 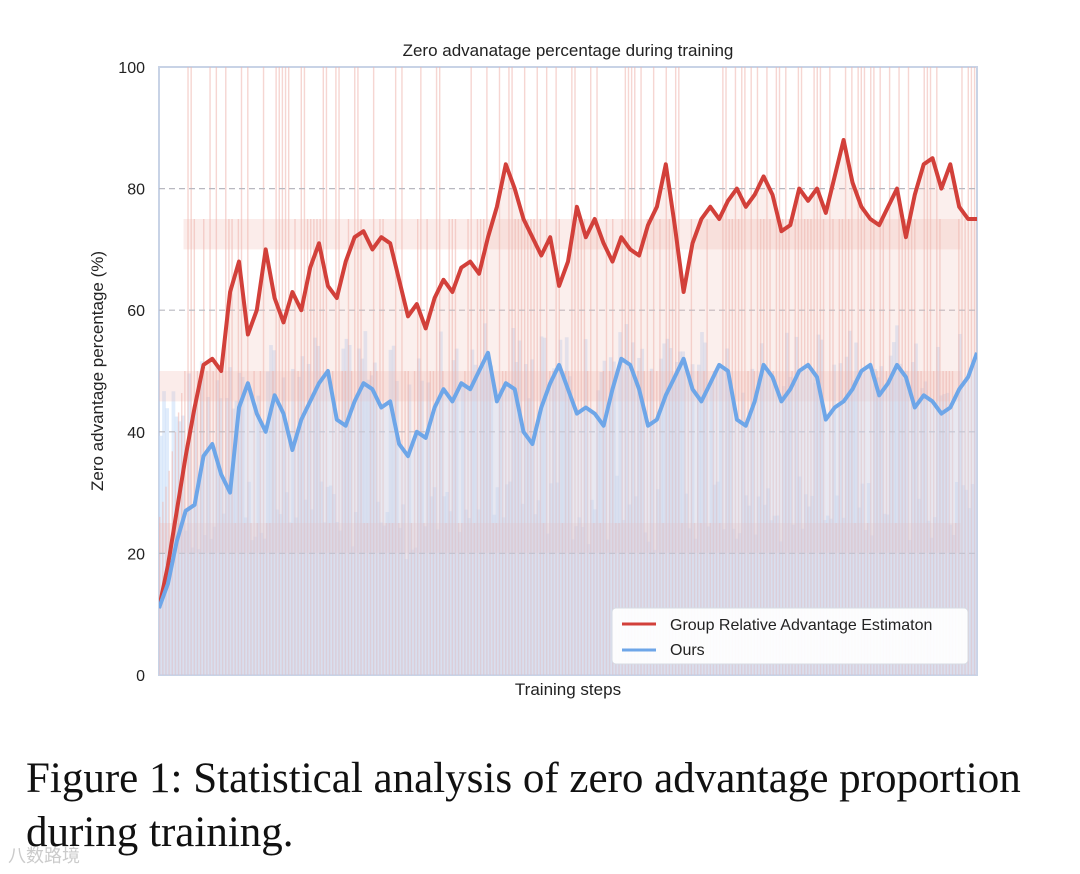 What do you see at coordinates (560, 538) in the screenshot?
I see `raw-plateau-grae` at bounding box center [560, 538].